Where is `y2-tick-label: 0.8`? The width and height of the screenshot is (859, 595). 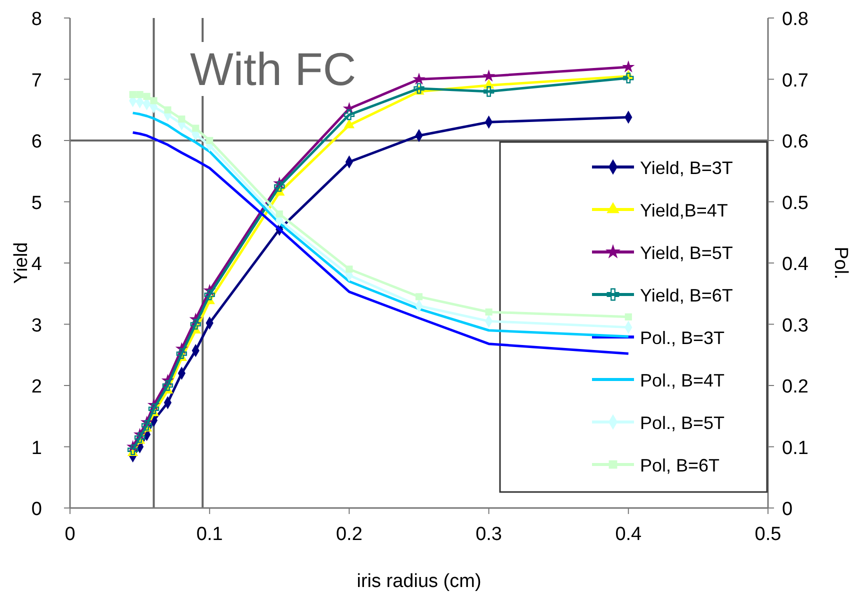 y2-tick-label: 0.8 is located at coordinates (795, 19).